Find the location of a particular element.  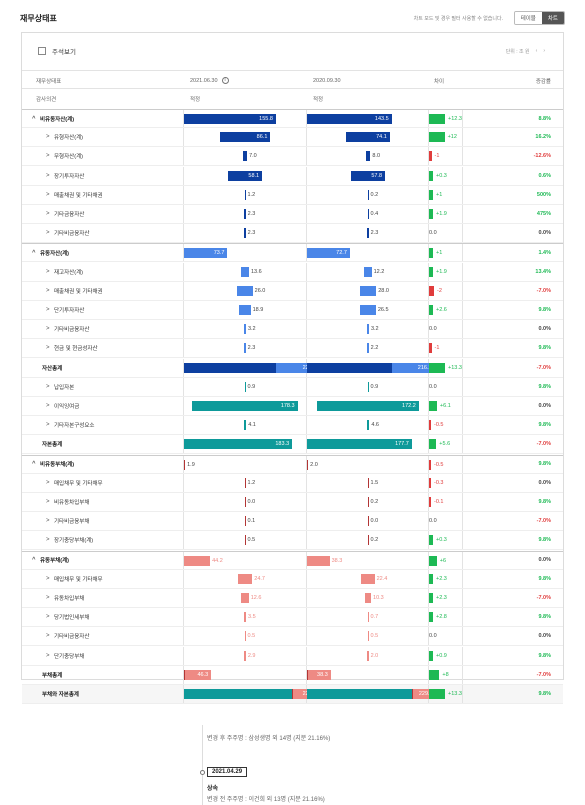

table-row: > 장기충당부채(계) 0.5 0.2 +0.3 9.8% is located at coordinates (292, 541).